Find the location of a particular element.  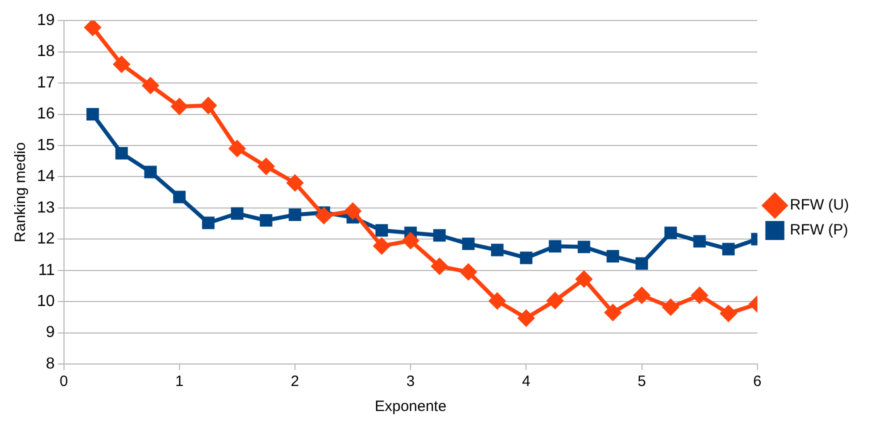

x-tick-label: 1 is located at coordinates (179, 381).